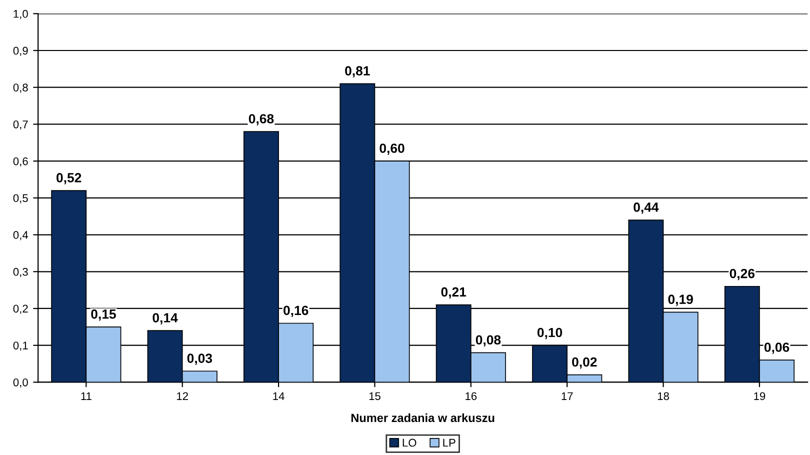  I want to click on data-label: 0,60, so click(392, 149).